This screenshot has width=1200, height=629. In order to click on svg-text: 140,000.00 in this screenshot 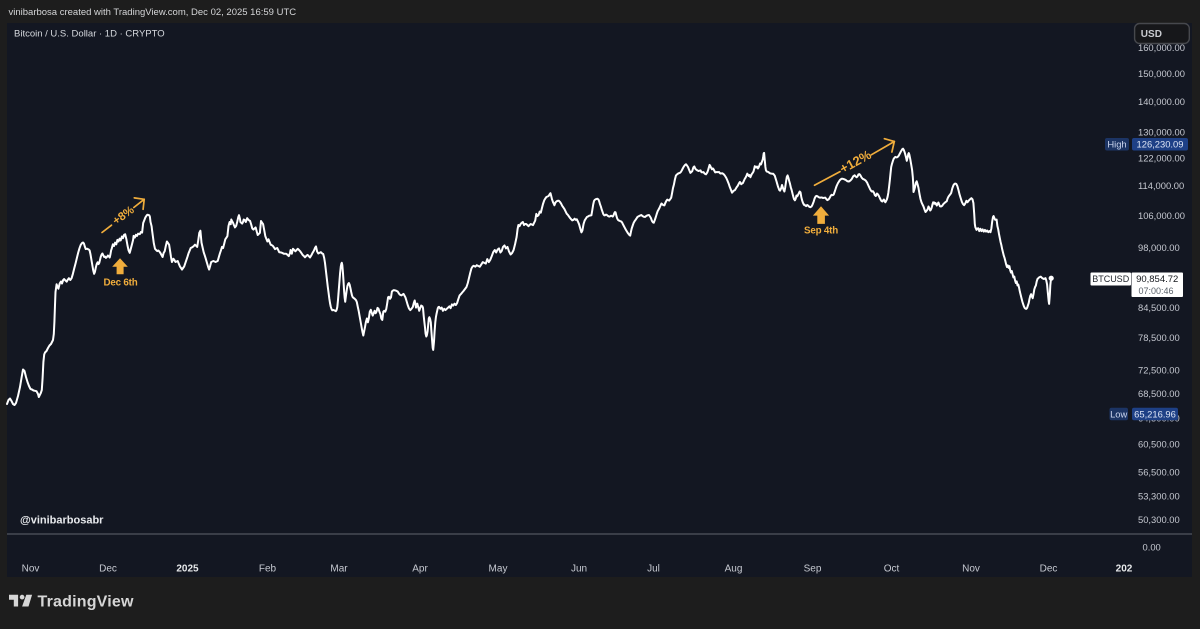, I will do `click(1161, 101)`.